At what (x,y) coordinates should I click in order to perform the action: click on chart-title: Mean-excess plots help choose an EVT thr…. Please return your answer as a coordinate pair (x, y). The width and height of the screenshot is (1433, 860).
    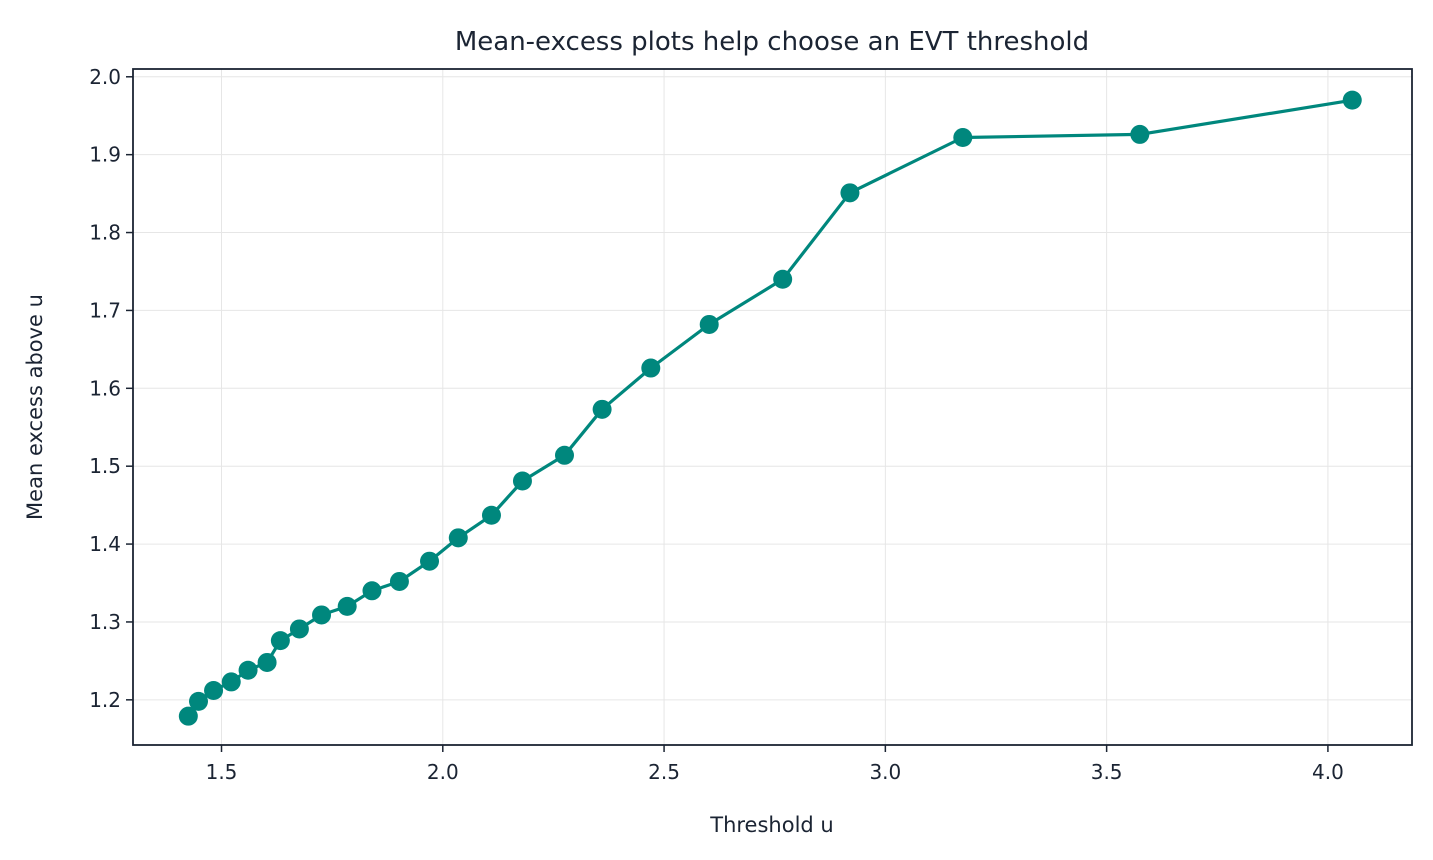
    Looking at the image, I should click on (772, 42).